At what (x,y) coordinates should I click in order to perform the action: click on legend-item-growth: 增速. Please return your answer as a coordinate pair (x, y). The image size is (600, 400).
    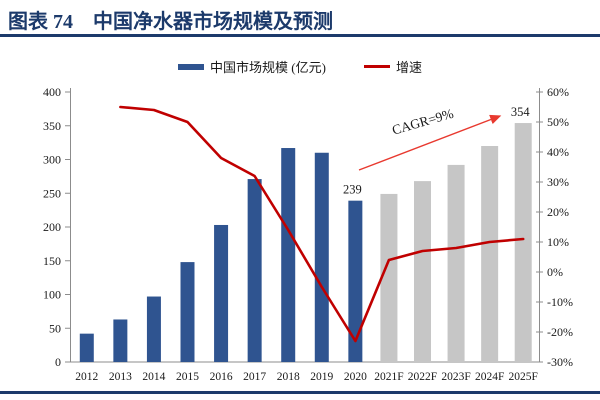
    Looking at the image, I should click on (392, 66).